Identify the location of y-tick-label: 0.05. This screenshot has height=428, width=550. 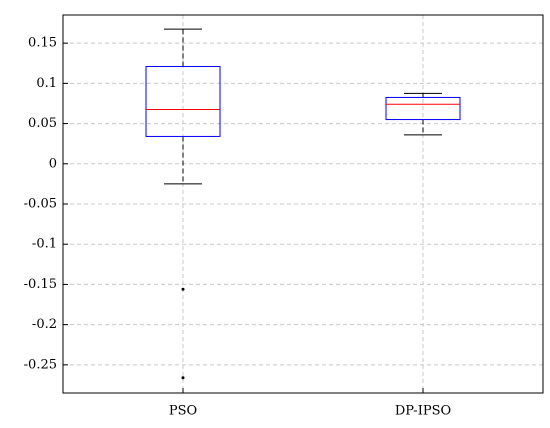
(42, 123).